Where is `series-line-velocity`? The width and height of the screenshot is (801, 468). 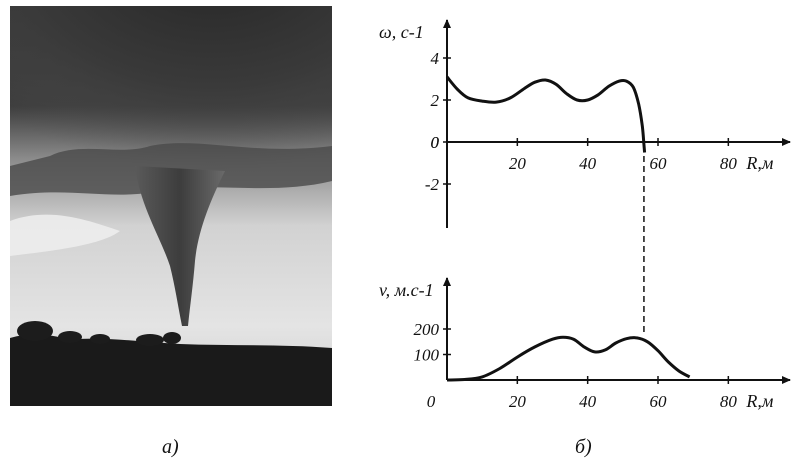
series-line-velocity is located at coordinates (568, 358).